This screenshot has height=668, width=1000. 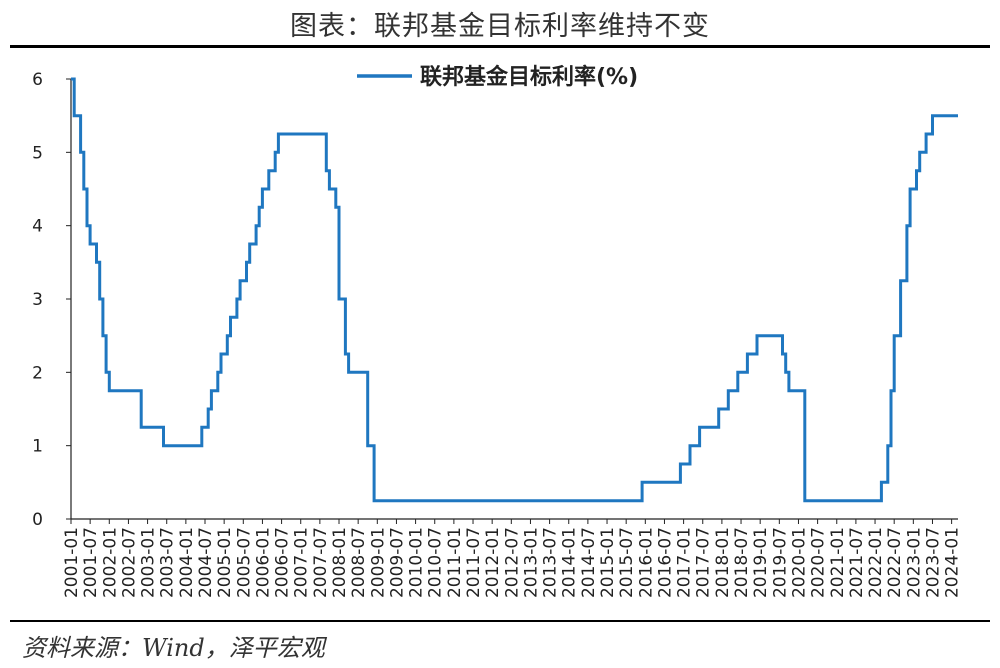 I want to click on x-tick-label: 2016-01, so click(x=646, y=562).